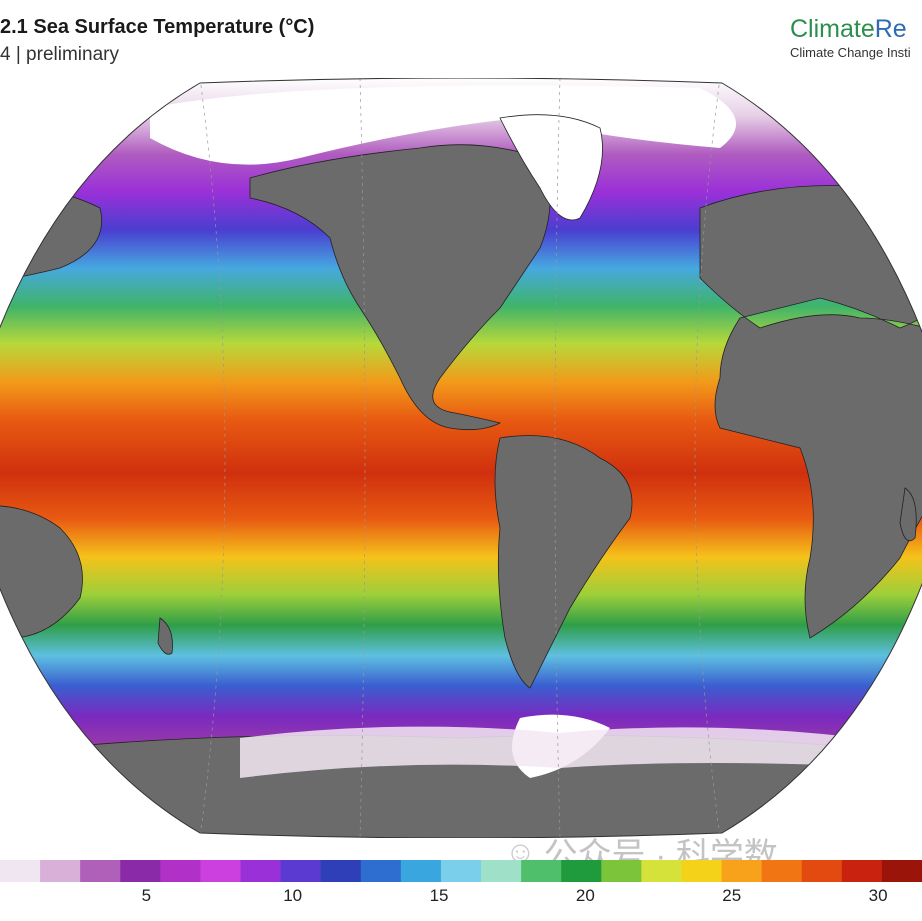 The image size is (922, 921). Describe the element at coordinates (878, 895) in the screenshot. I see `colorbar-tick-label: 30` at that location.